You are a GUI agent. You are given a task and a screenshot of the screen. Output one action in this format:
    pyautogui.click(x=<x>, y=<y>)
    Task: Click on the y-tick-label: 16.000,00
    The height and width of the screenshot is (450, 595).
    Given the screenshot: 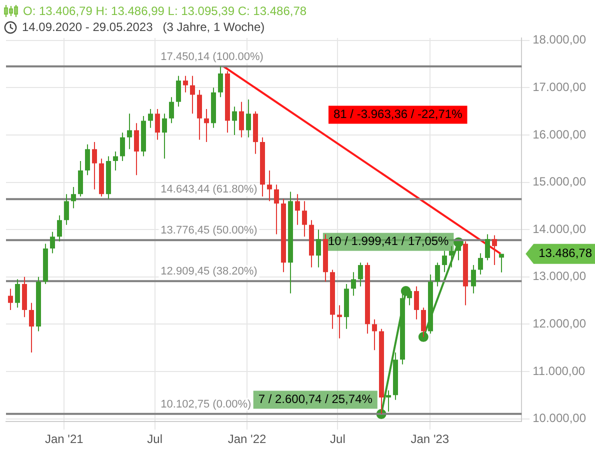 What is the action you would take?
    pyautogui.click(x=559, y=134)
    